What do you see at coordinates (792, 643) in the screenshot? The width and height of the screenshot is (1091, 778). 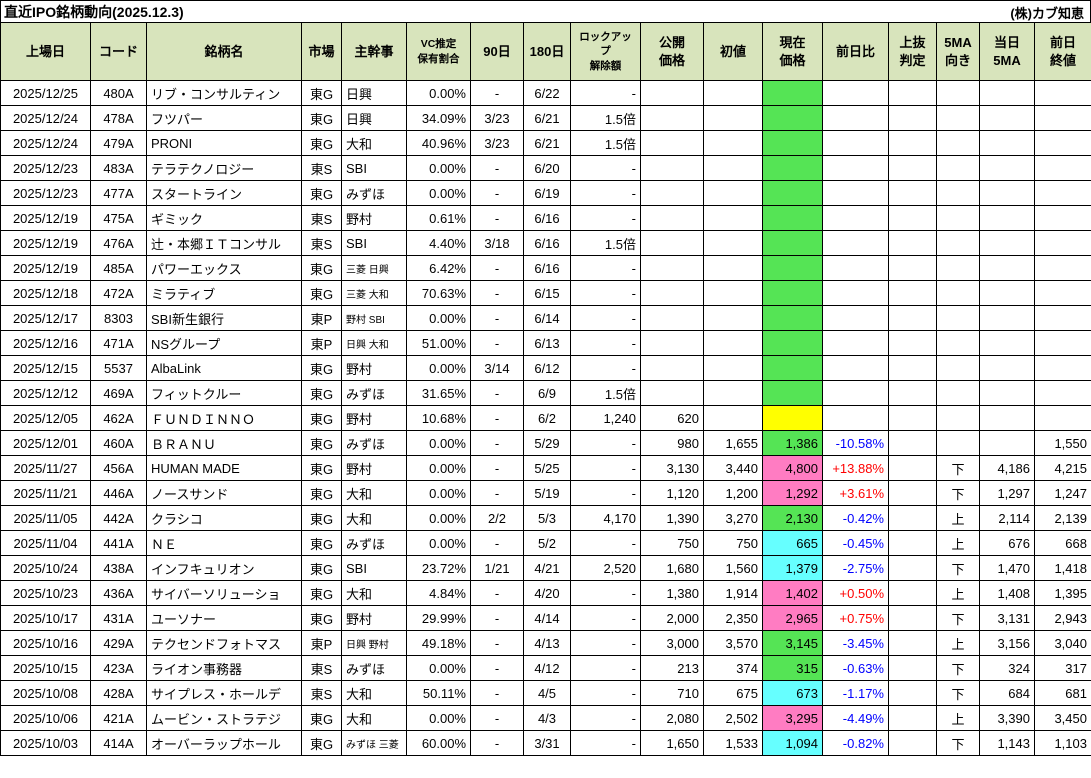 I see `cell-price: 3,145` at bounding box center [792, 643].